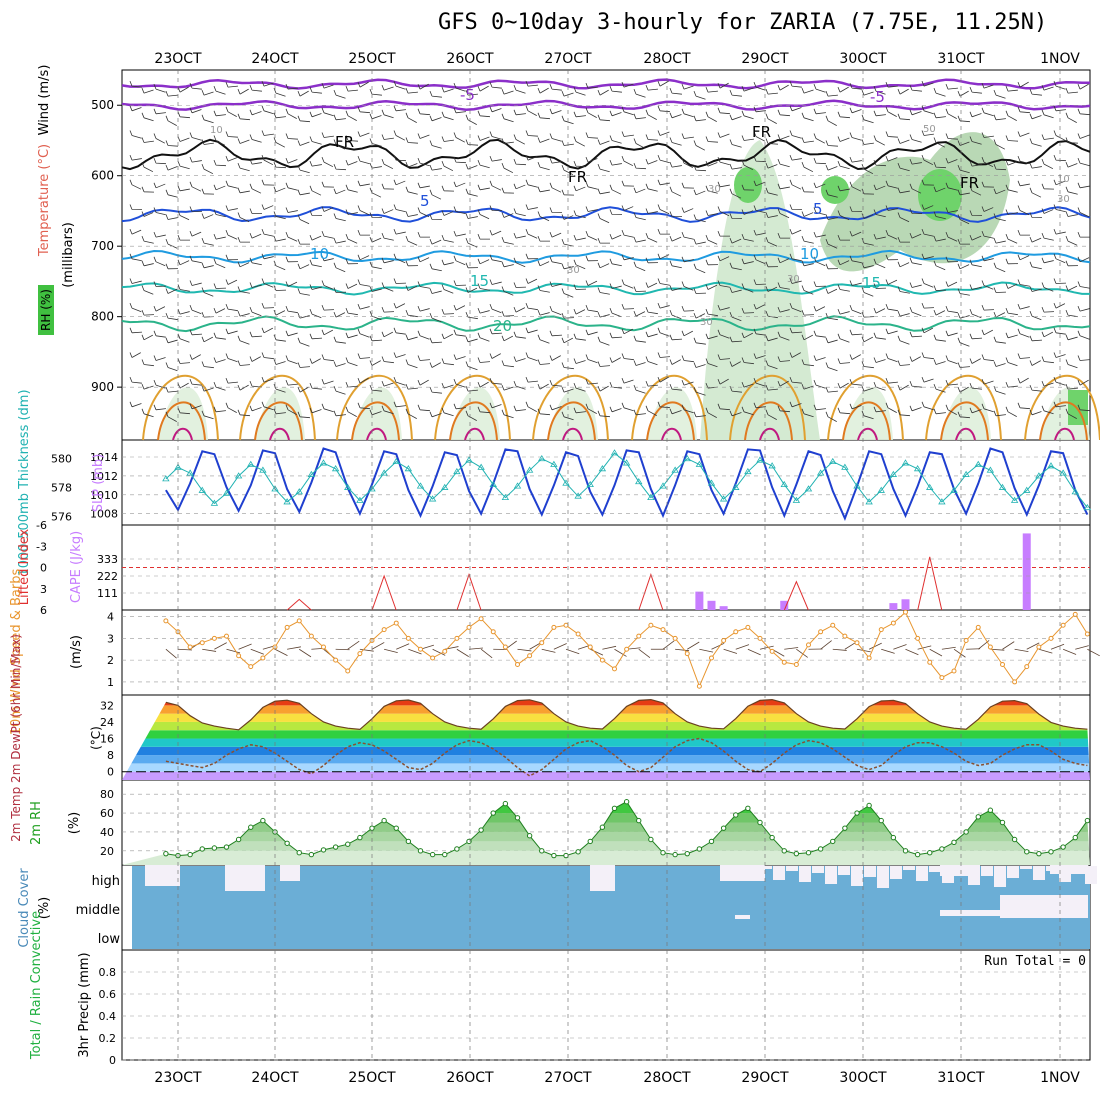 The image size is (1100, 1100). What do you see at coordinates (606, 802) in the screenshot?
I see `rh-band` at bounding box center [606, 802].